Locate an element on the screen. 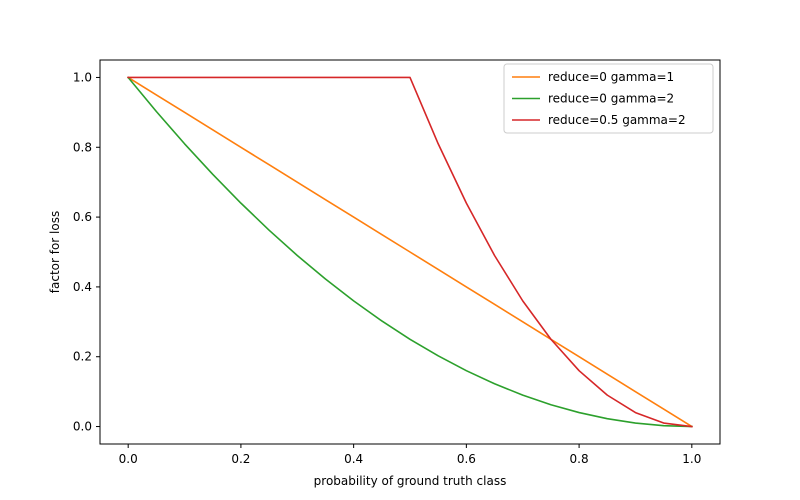 Image resolution: width=800 pixels, height=500 pixels. x-tick-label: 0.8 is located at coordinates (579, 459).